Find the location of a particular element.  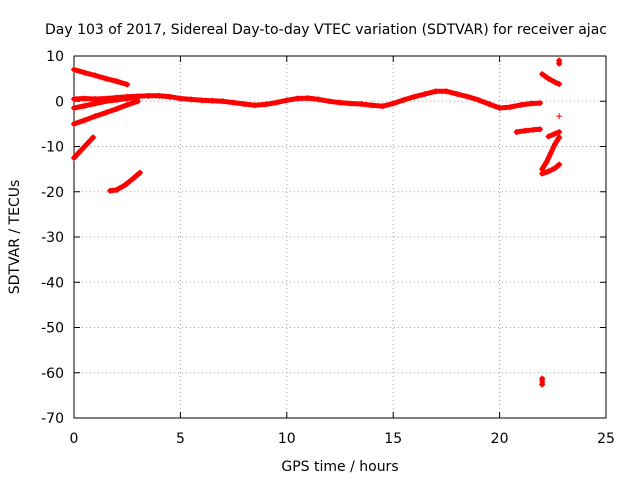

x-tick-label: 25 is located at coordinates (606, 439).